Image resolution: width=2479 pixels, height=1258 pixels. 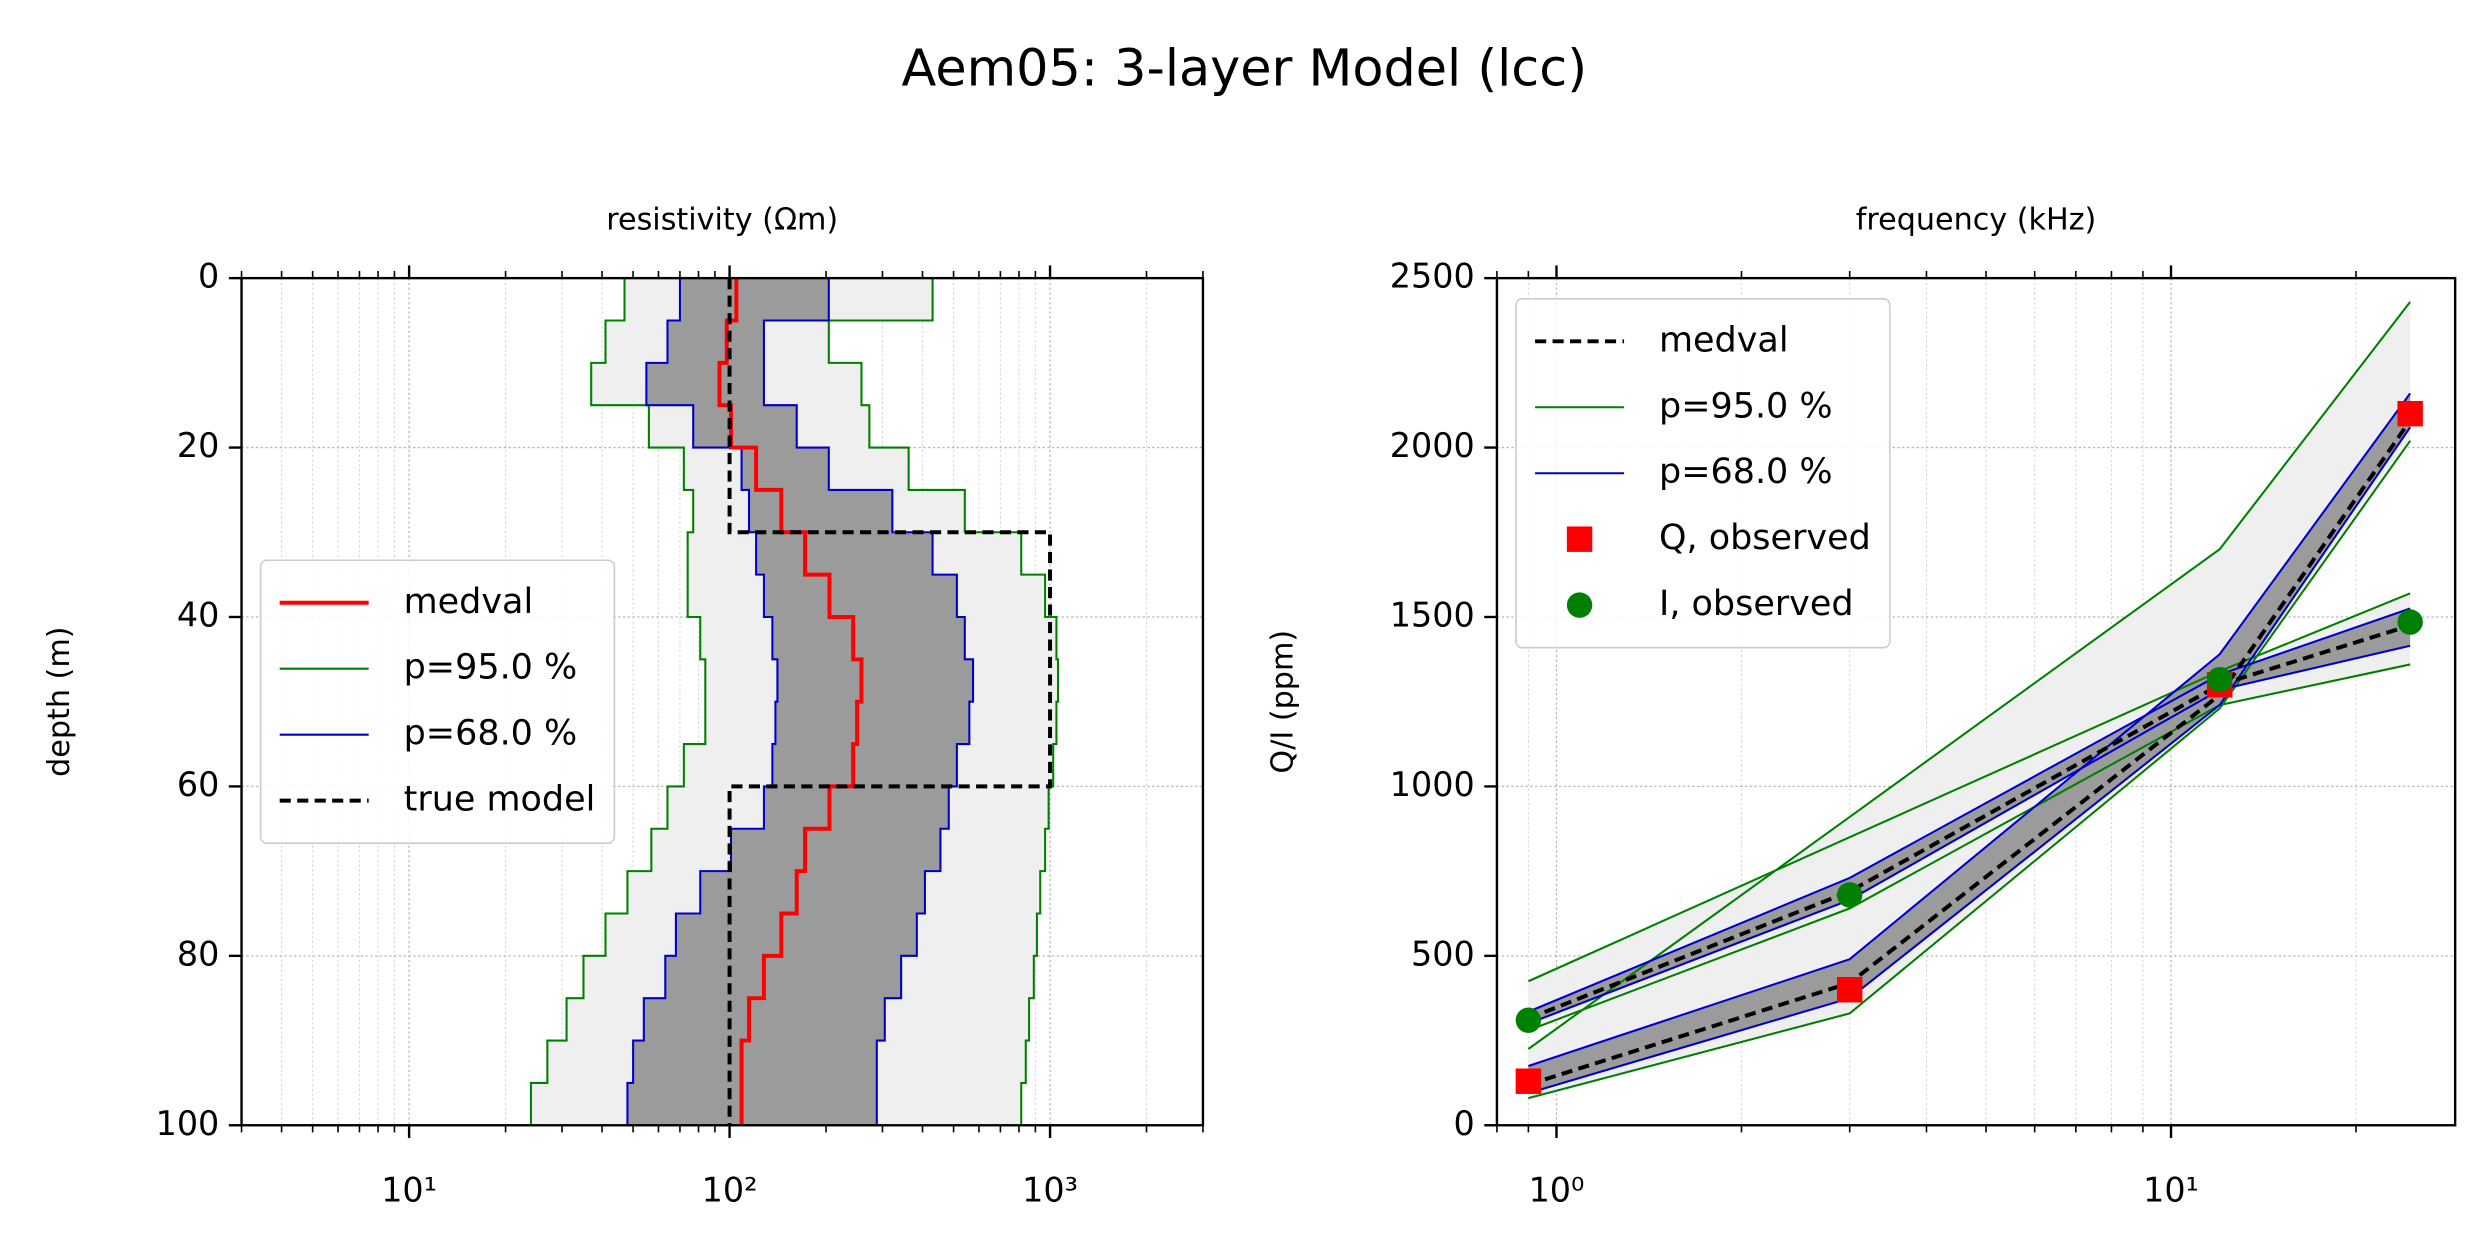 What do you see at coordinates (1050, 1190) in the screenshot?
I see `x-tick-label: 10³` at bounding box center [1050, 1190].